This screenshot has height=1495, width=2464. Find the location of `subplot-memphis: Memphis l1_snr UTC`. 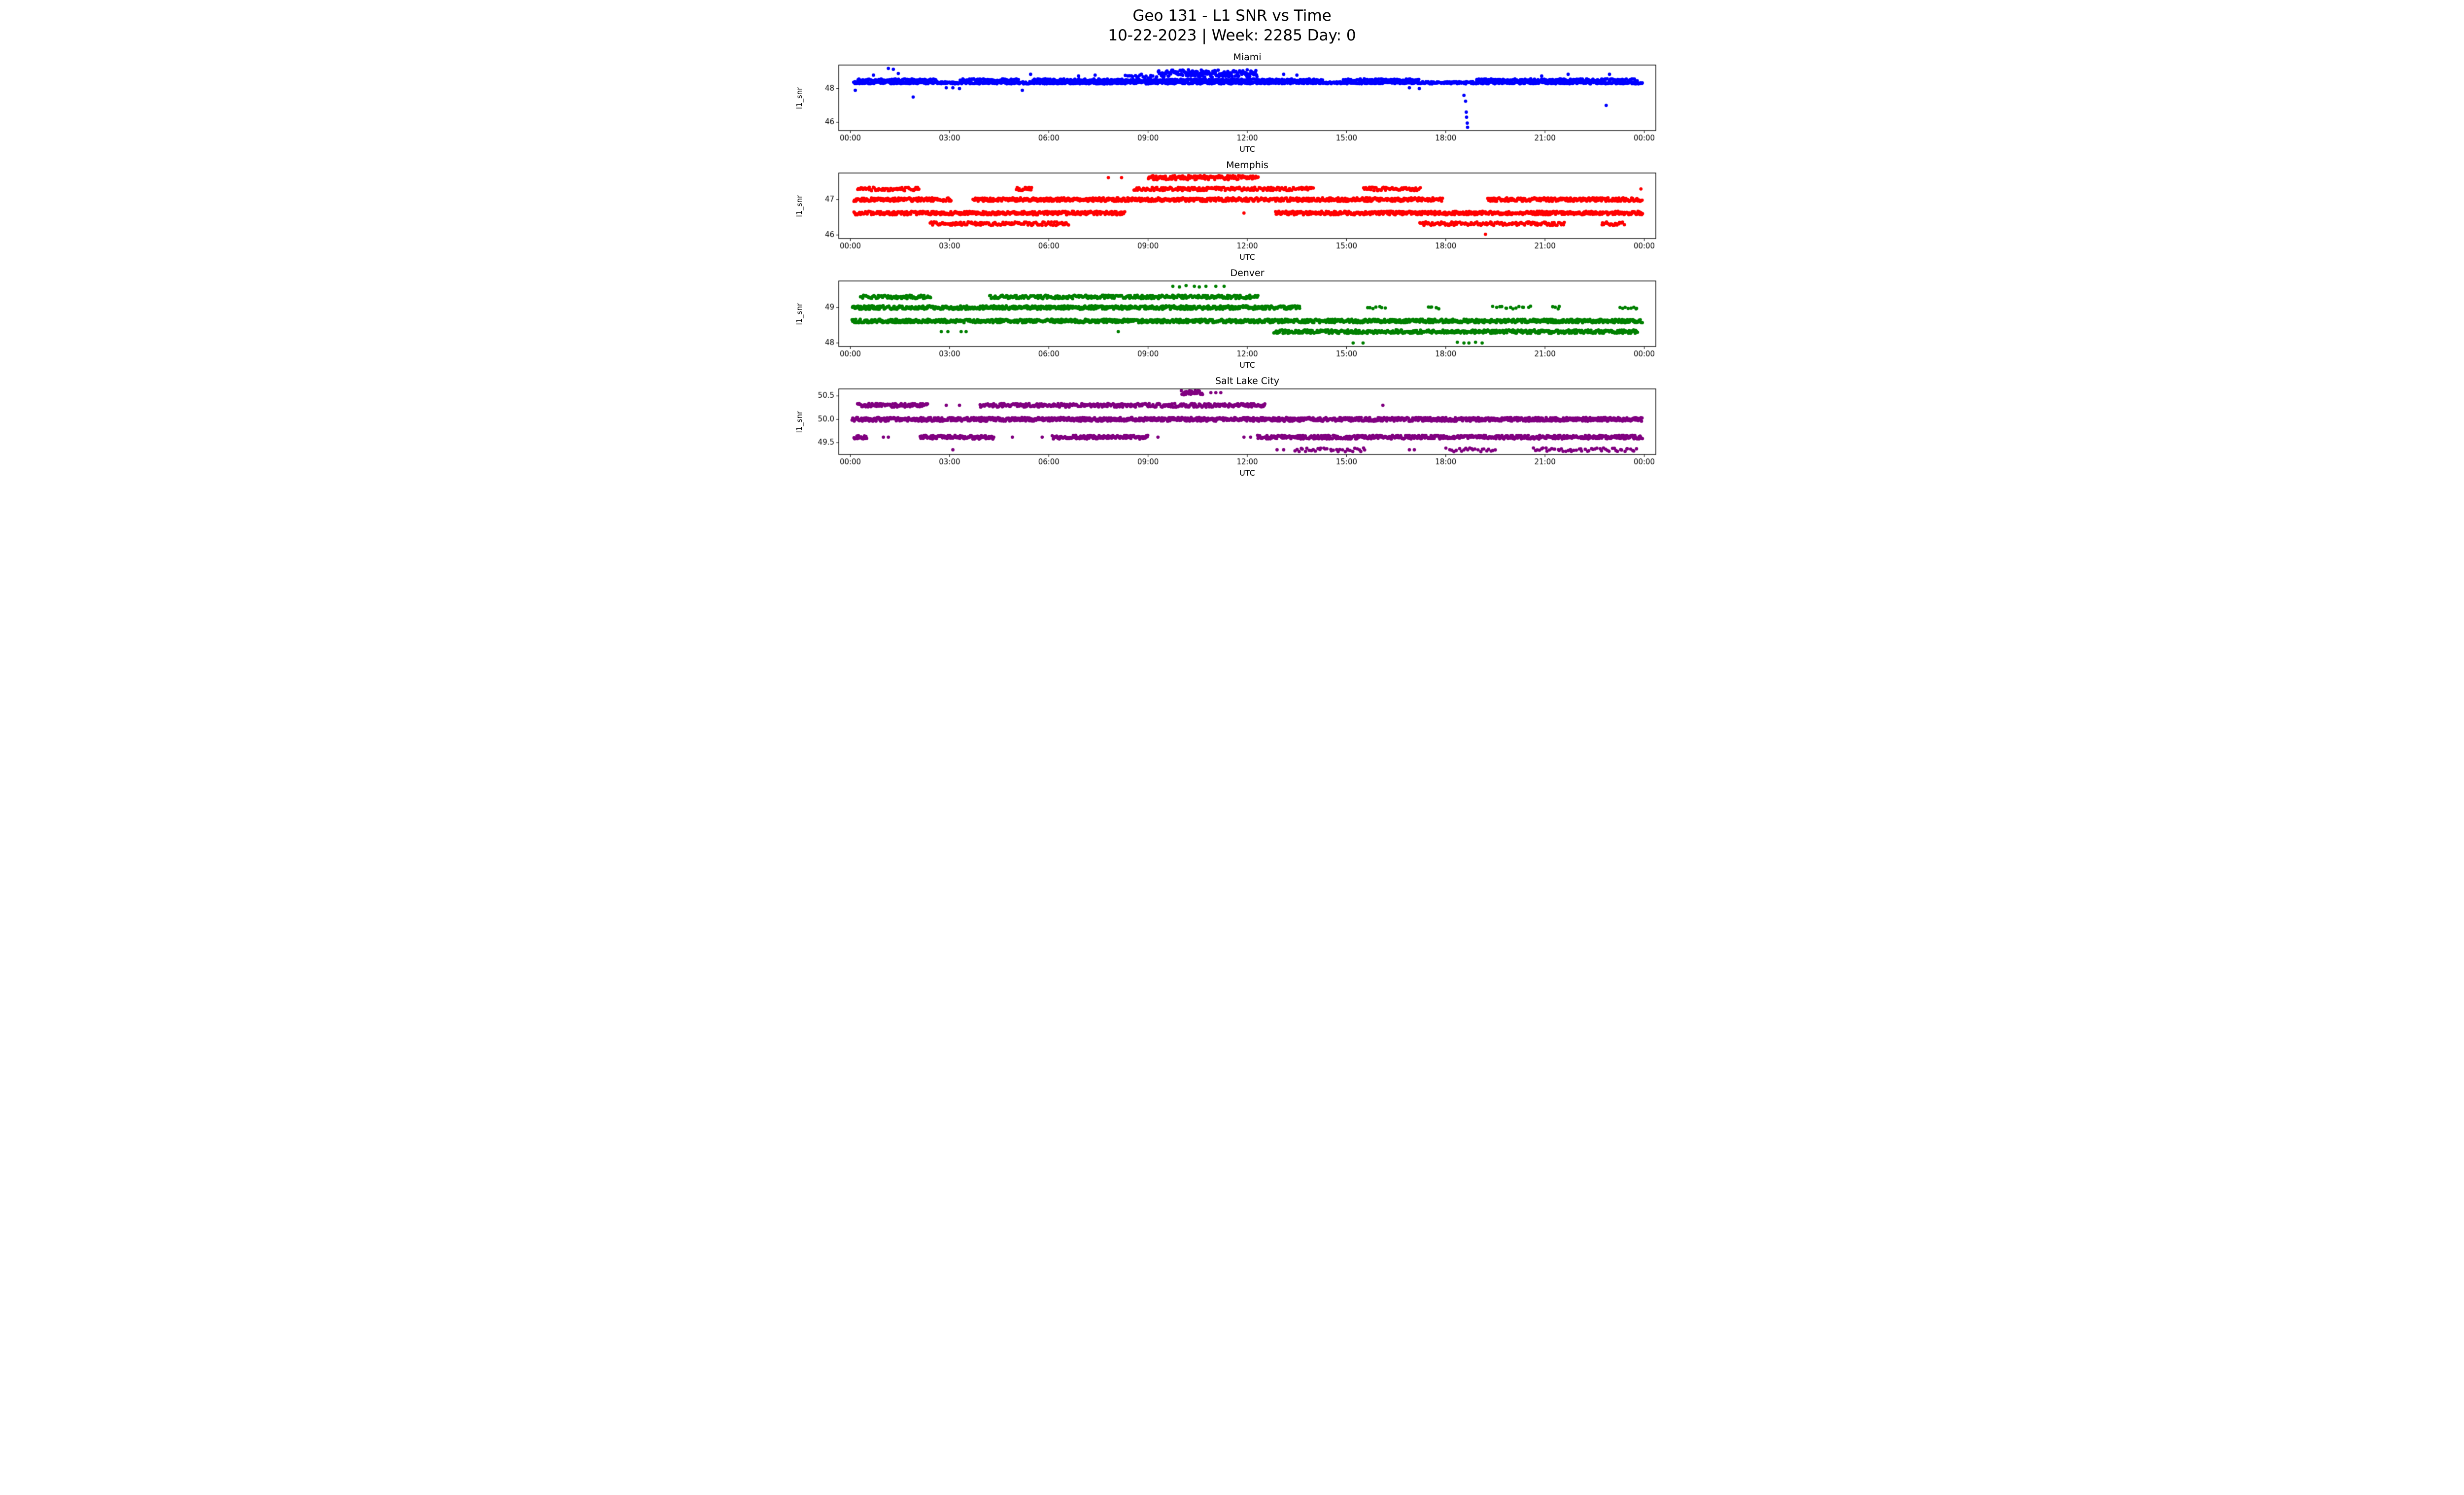

subplot-memphis: Memphis l1_snr UTC is located at coordinates (1231, 210).